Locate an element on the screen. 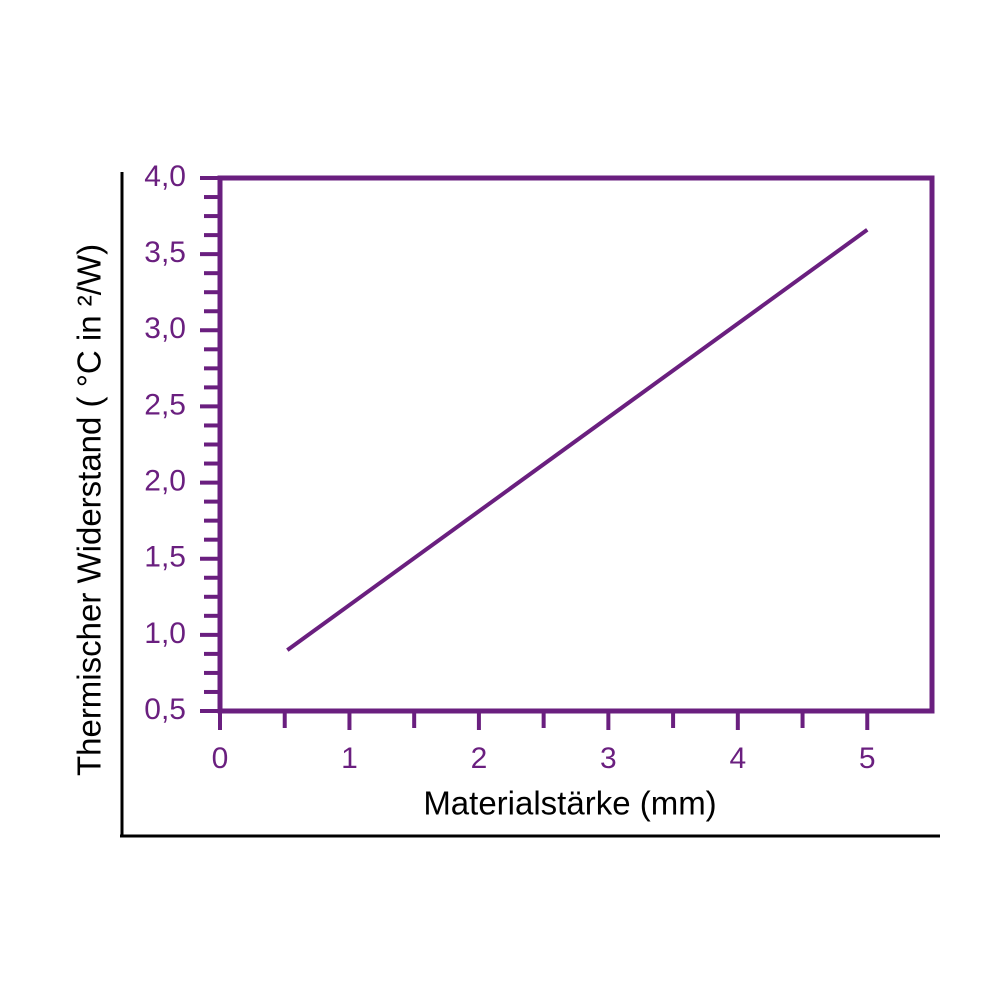 The width and height of the screenshot is (1000, 1000). y-tick-label: 4,0 is located at coordinates (165, 176).